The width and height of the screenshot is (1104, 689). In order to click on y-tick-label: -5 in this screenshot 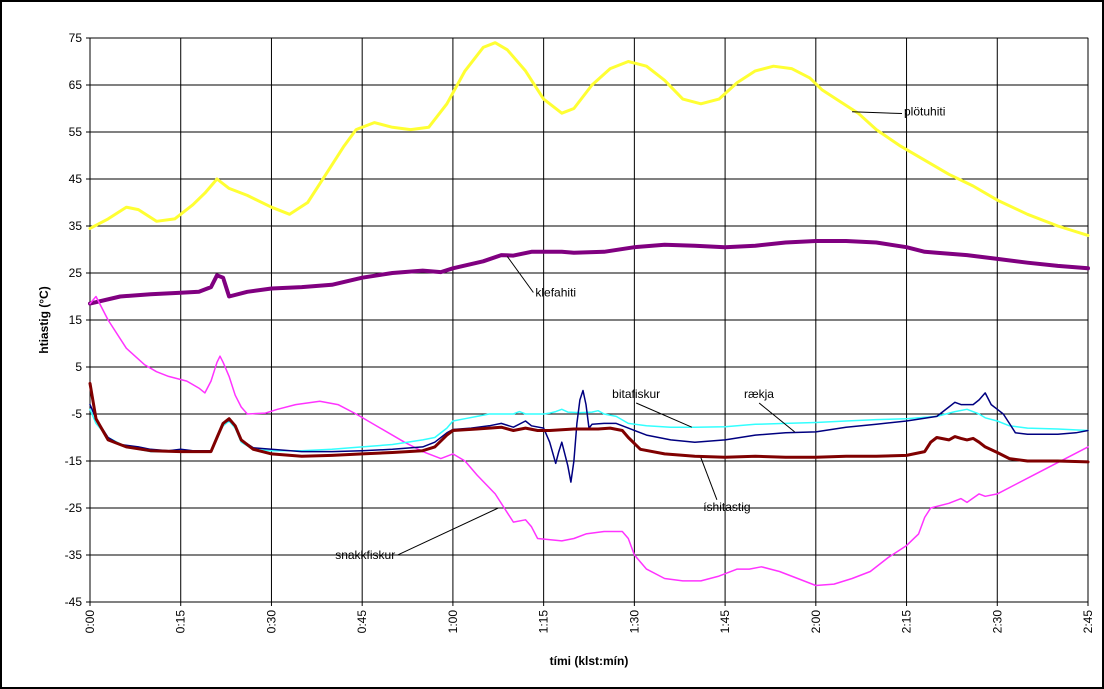, I will do `click(76, 414)`.